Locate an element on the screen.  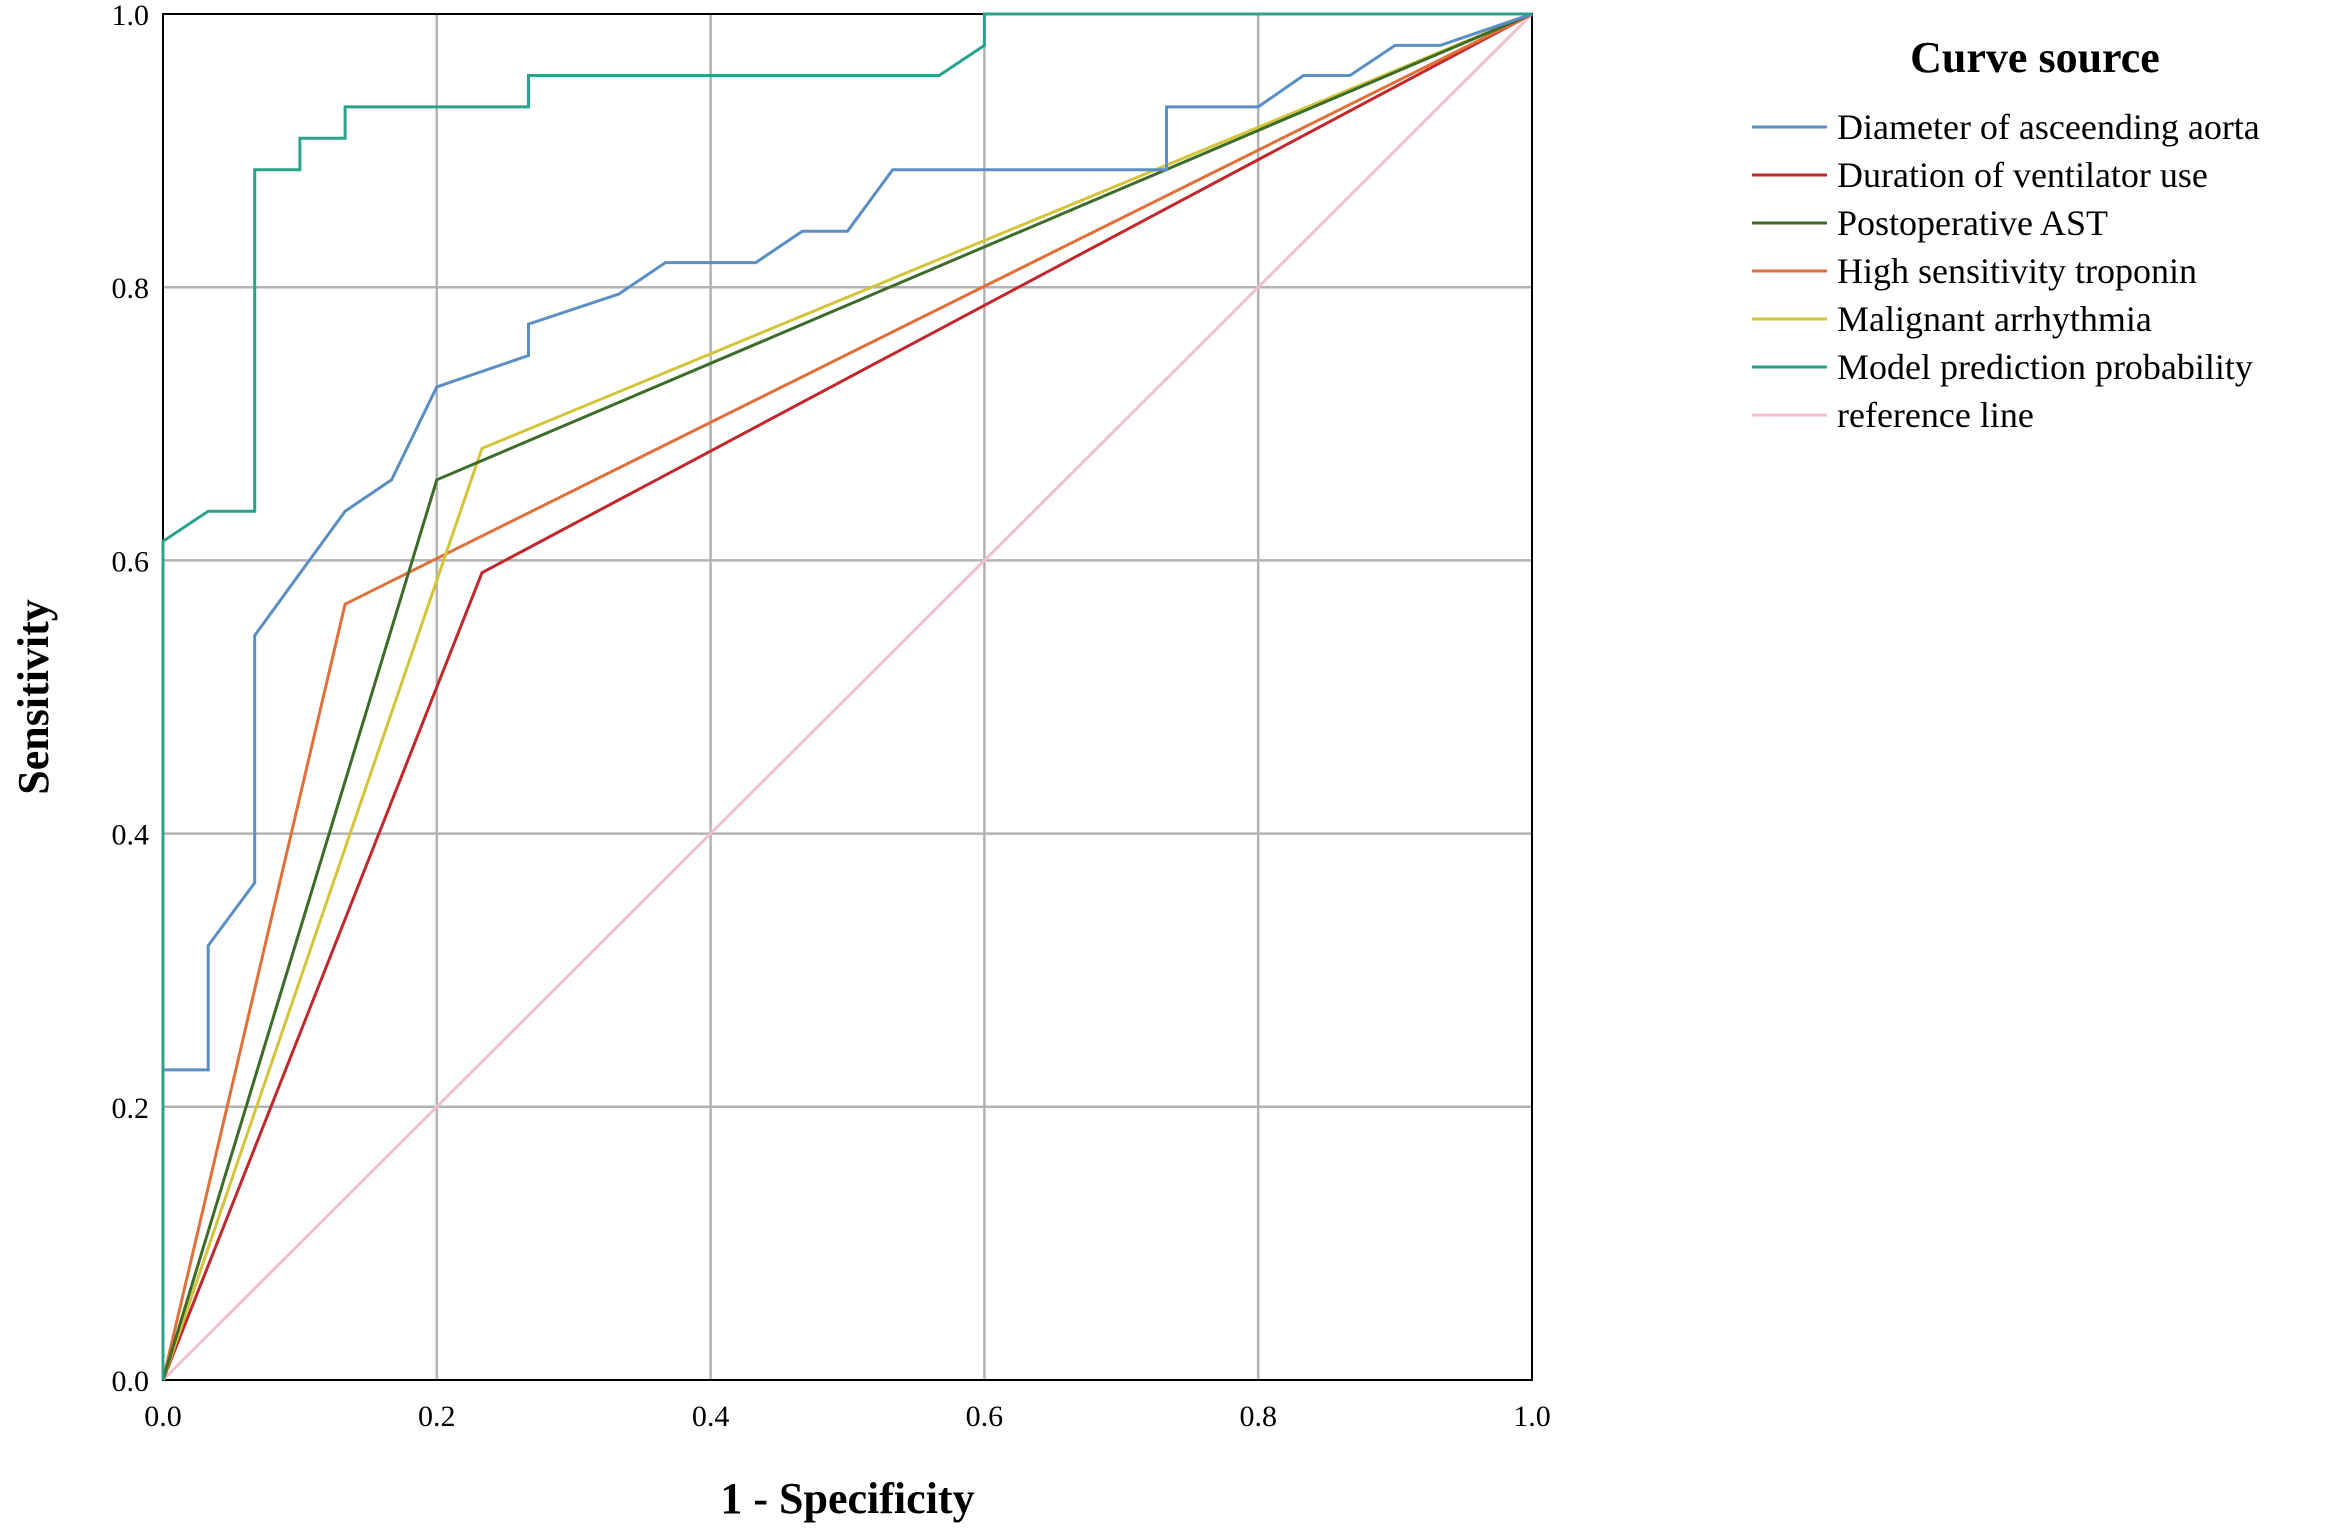
x-tick-label: 0.0 is located at coordinates (163, 1416).